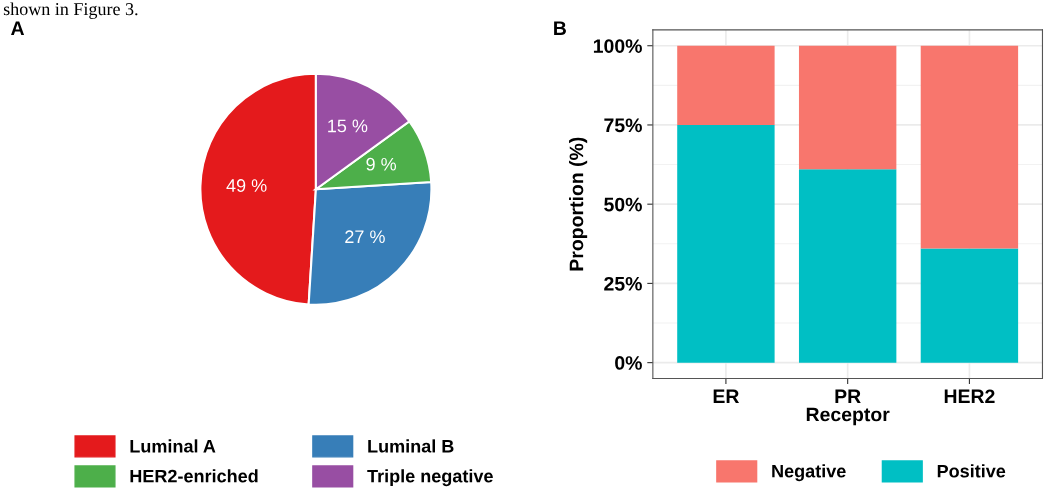 Image resolution: width=1053 pixels, height=498 pixels. What do you see at coordinates (628, 363) in the screenshot?
I see `y-tick-label: 0%` at bounding box center [628, 363].